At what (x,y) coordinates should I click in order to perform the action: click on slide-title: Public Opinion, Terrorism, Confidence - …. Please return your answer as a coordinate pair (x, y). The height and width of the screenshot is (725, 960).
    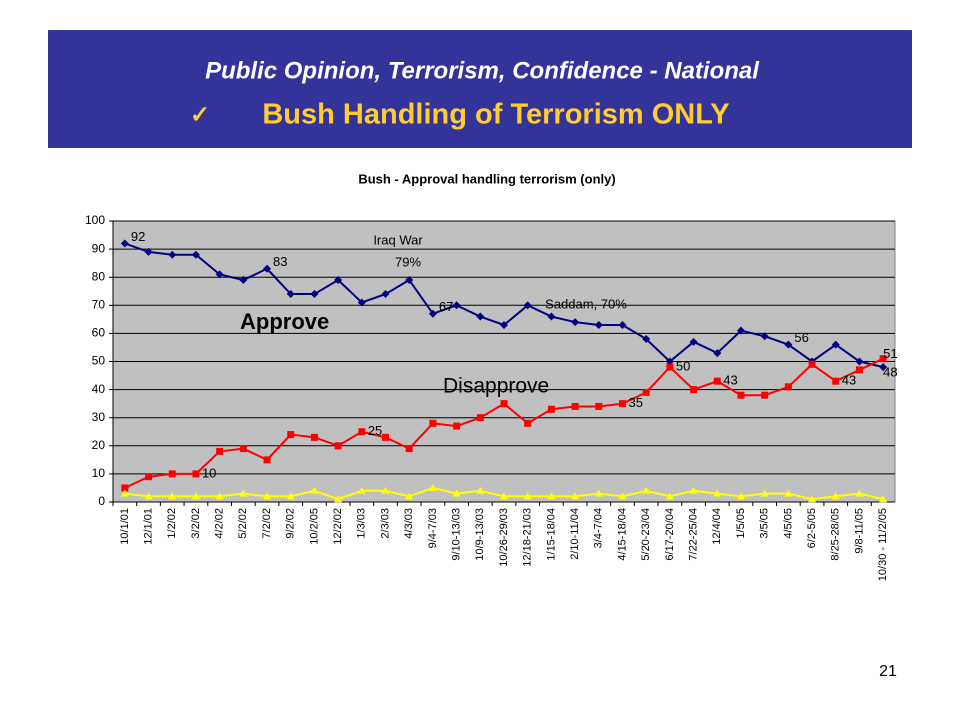
    Looking at the image, I should click on (482, 70).